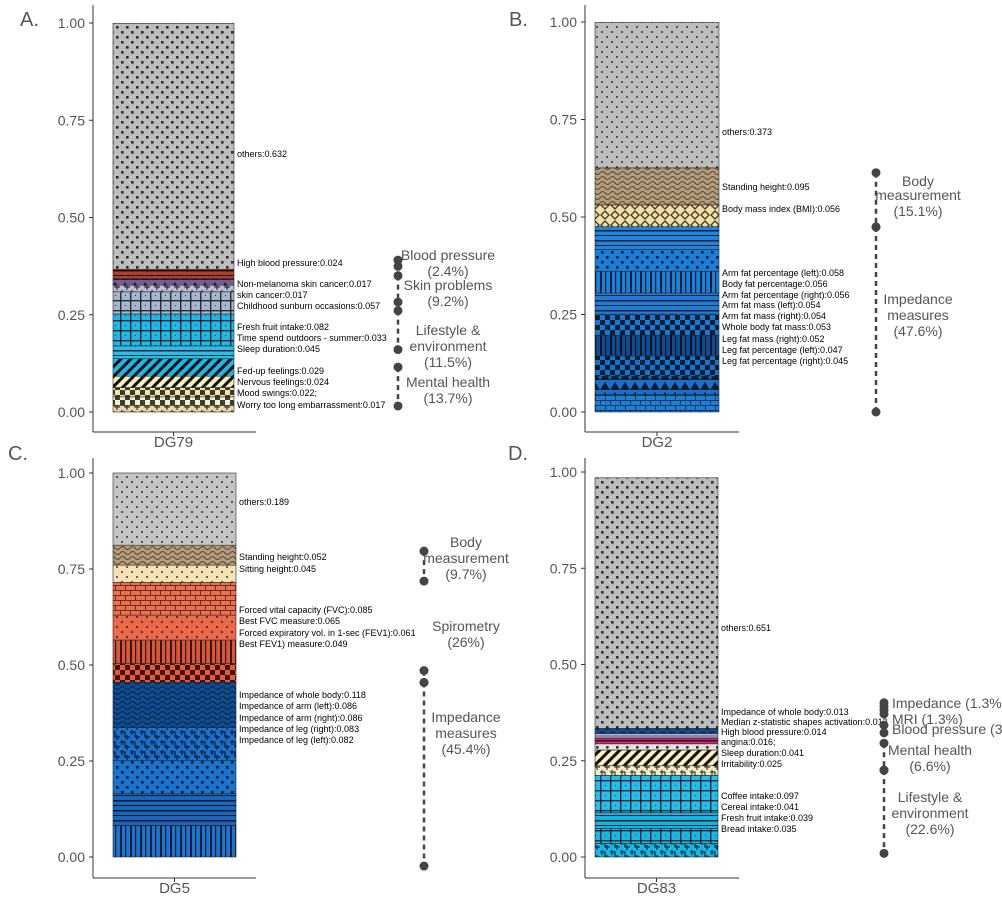 The image size is (1002, 897). Describe the element at coordinates (174, 888) in the screenshot. I see `x-category-label: DG5` at that location.